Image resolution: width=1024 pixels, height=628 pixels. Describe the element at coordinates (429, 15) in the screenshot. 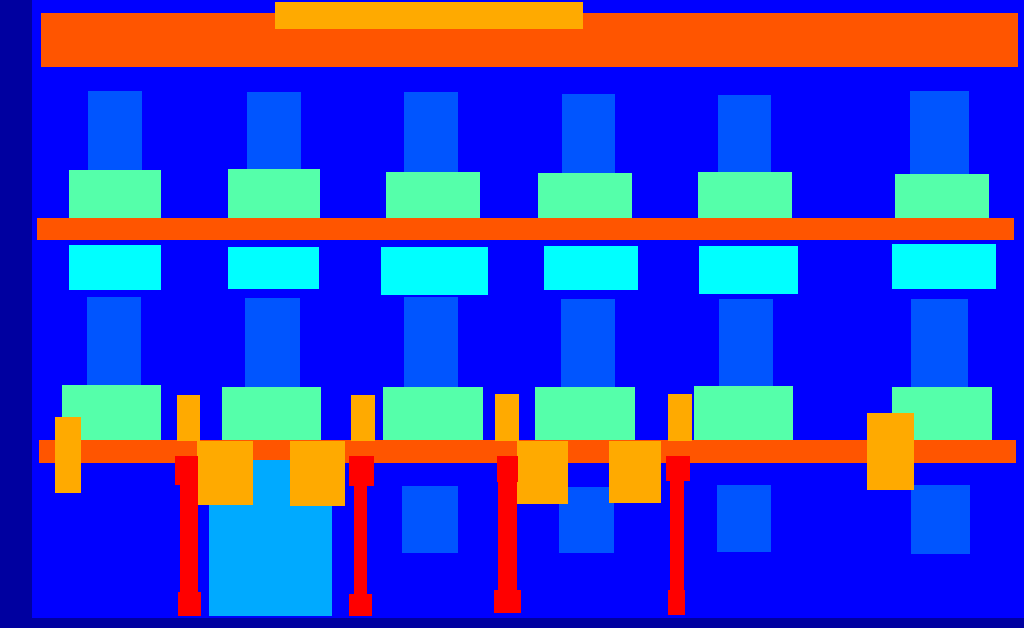

I see `top-accent` at that location.